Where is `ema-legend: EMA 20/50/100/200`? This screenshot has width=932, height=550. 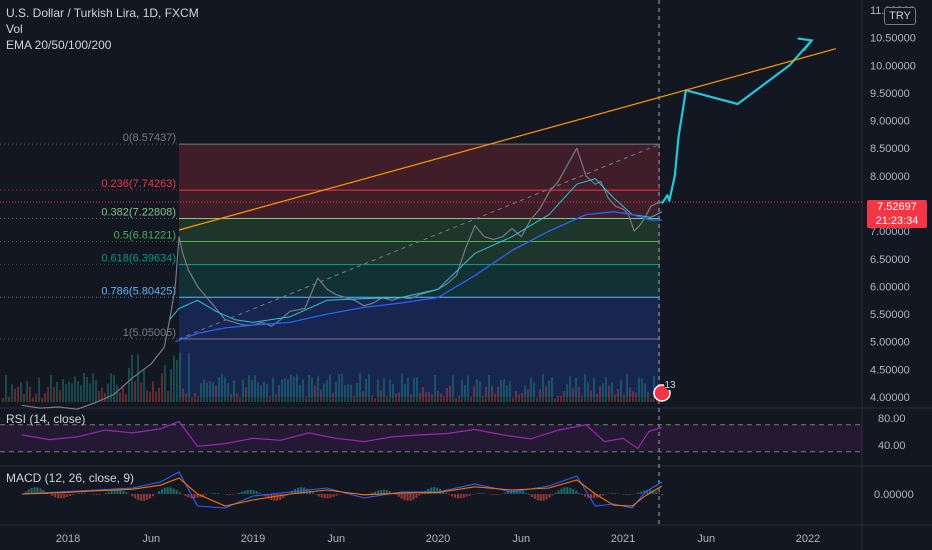
ema-legend: EMA 20/50/100/200 is located at coordinates (59, 45).